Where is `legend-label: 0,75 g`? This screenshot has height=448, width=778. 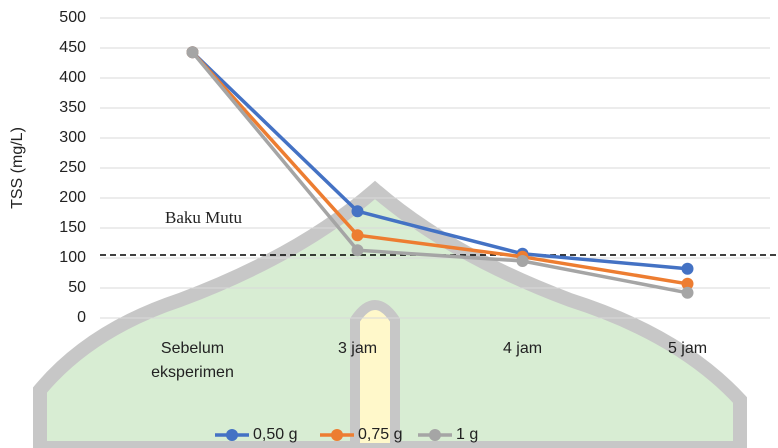
legend-label: 0,75 g is located at coordinates (380, 434).